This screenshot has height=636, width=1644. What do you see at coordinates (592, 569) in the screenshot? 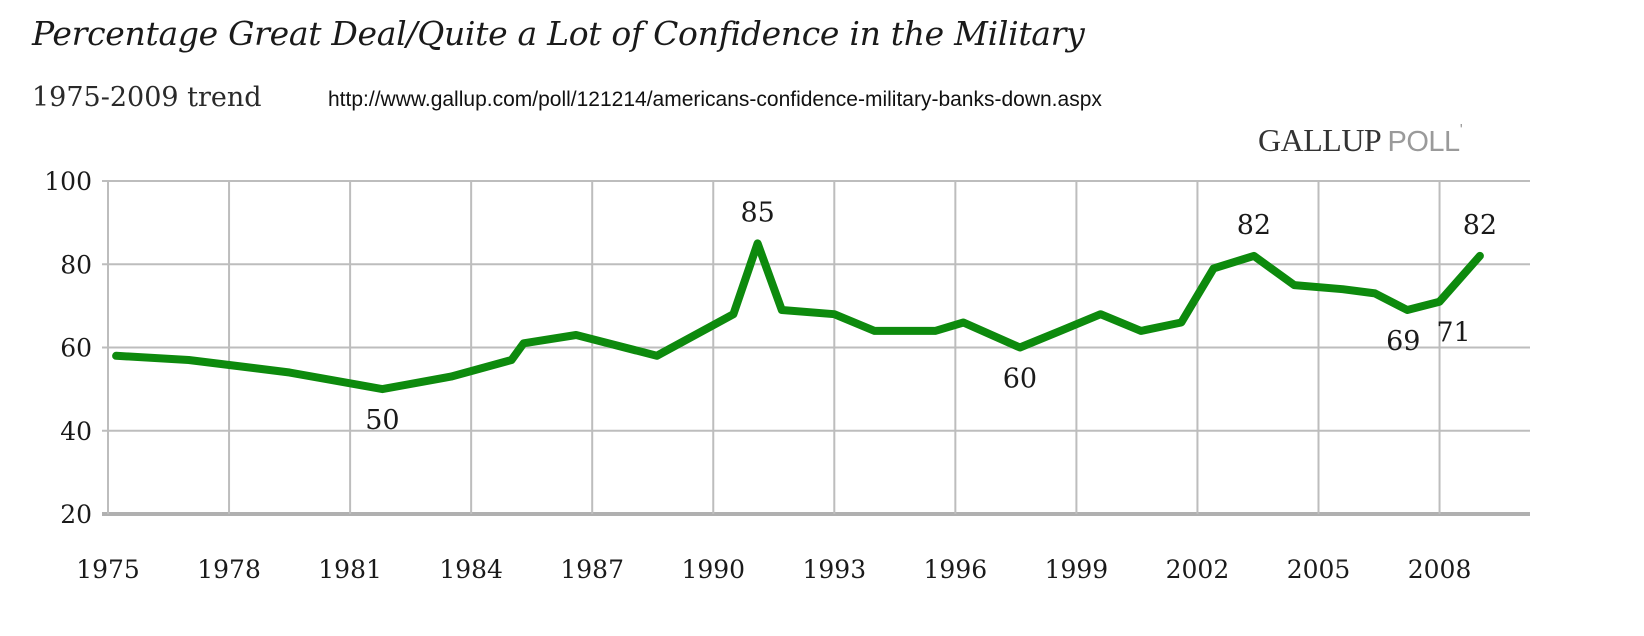
I see `x-tick-label: 1987` at bounding box center [592, 569].